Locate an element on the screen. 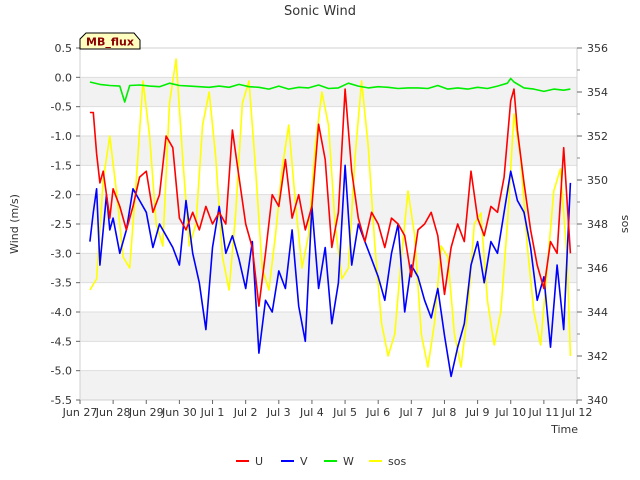  series-w is located at coordinates (330, 90).